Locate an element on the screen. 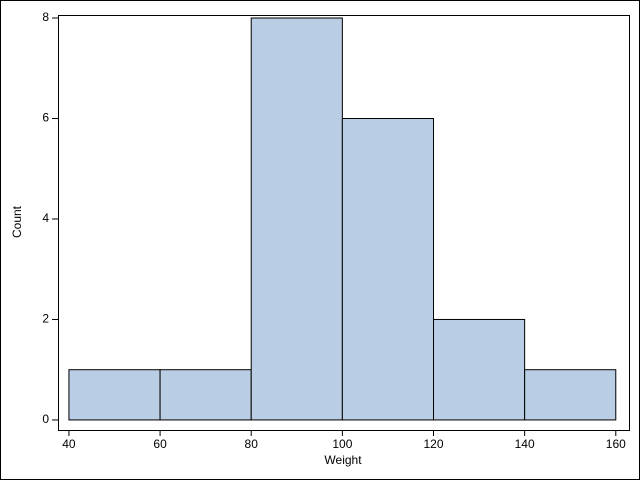 Image resolution: width=640 pixels, height=480 pixels. y-tick-label: 0 is located at coordinates (45, 419).